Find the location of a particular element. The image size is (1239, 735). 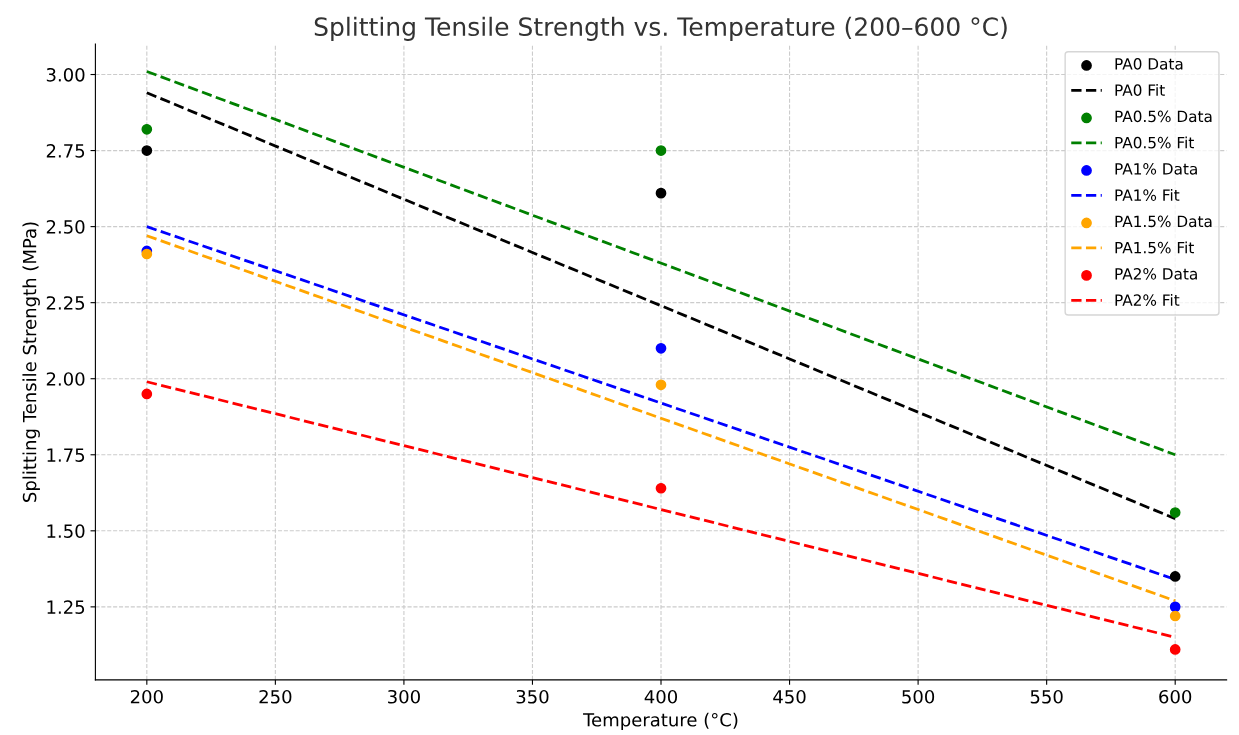

x-tick-label: 350 is located at coordinates (532, 696).